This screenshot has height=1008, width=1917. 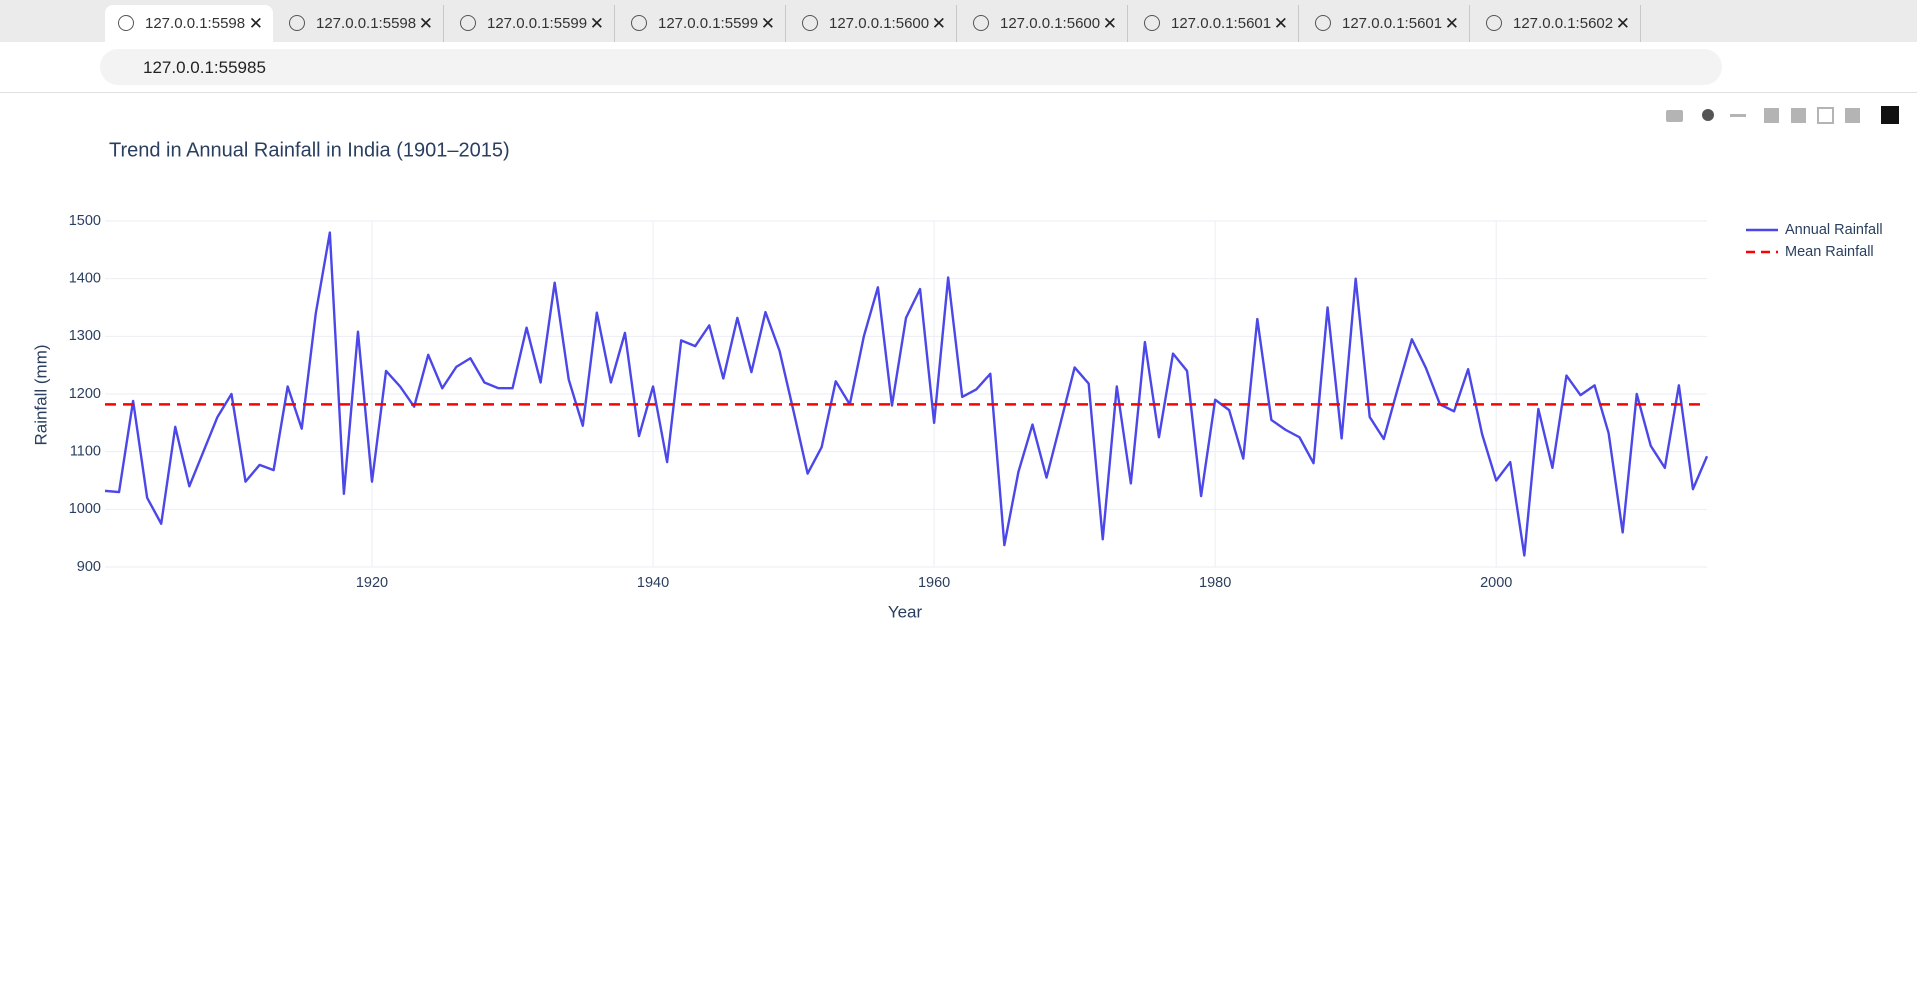 I want to click on tab-title: 127.0.0.1:5602, so click(x=1563, y=23).